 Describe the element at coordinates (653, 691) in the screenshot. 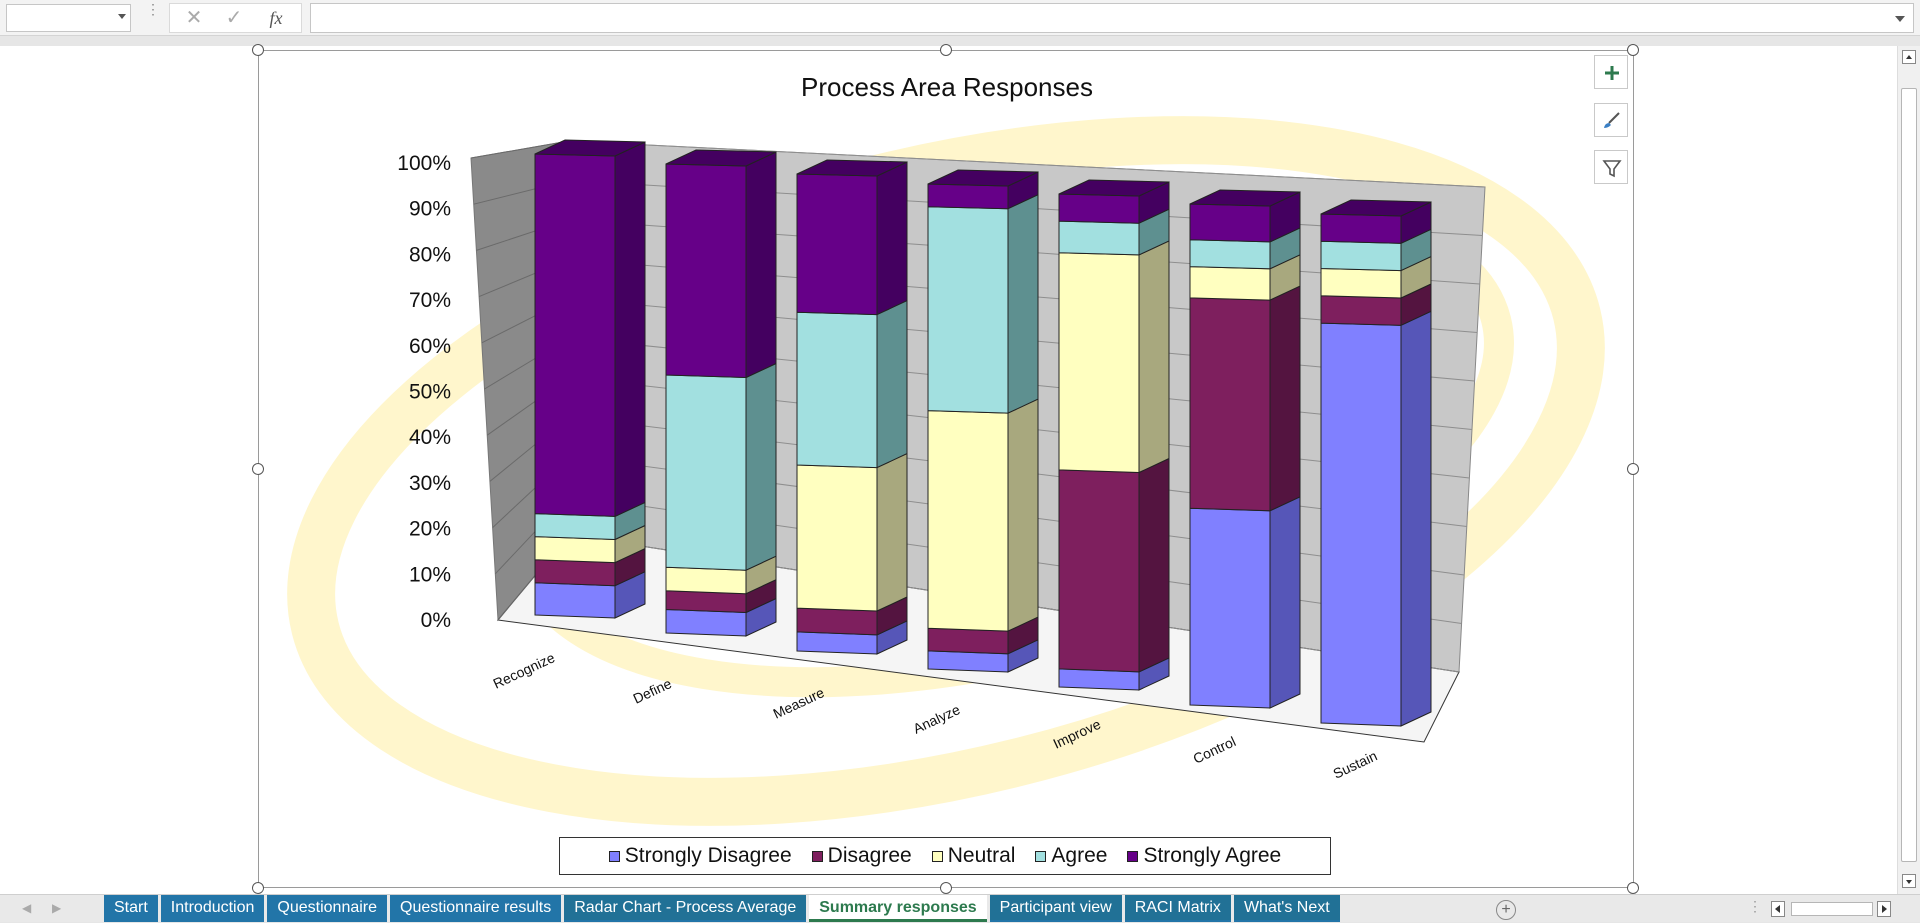

I see `x-tick-label: Define` at that location.